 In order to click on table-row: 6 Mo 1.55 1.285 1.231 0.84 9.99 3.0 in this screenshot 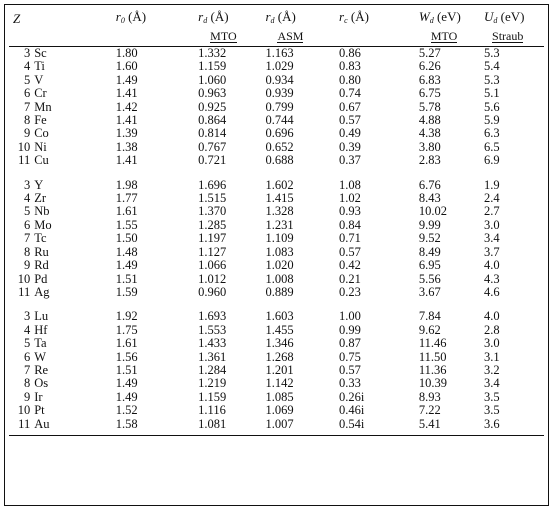, I will do `click(276, 224)`.